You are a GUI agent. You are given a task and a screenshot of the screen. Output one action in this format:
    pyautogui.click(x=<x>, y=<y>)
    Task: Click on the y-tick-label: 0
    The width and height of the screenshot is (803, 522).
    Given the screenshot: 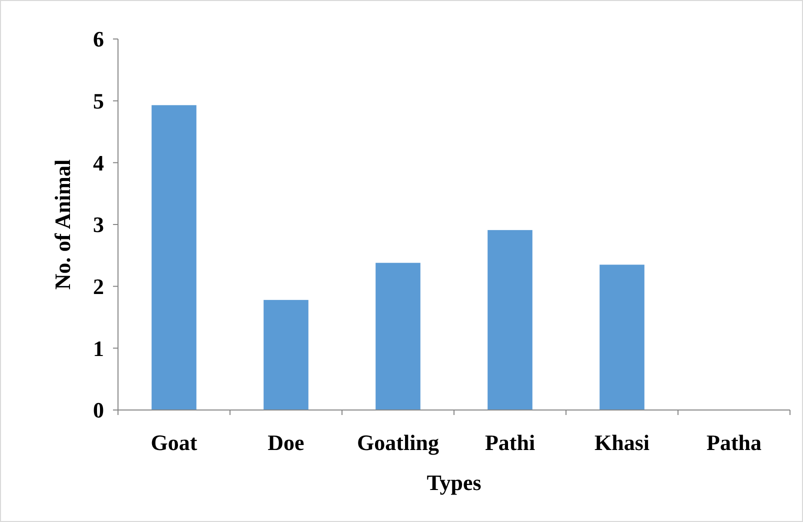 What is the action you would take?
    pyautogui.click(x=98, y=410)
    